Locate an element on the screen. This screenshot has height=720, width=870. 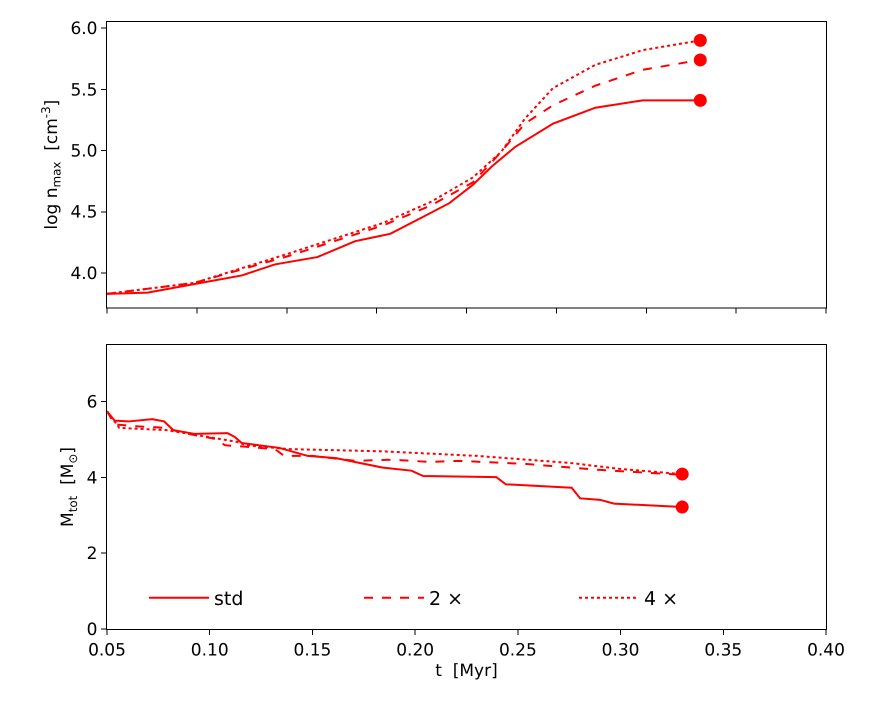
x-tick-label: 0.40 is located at coordinates (826, 650).